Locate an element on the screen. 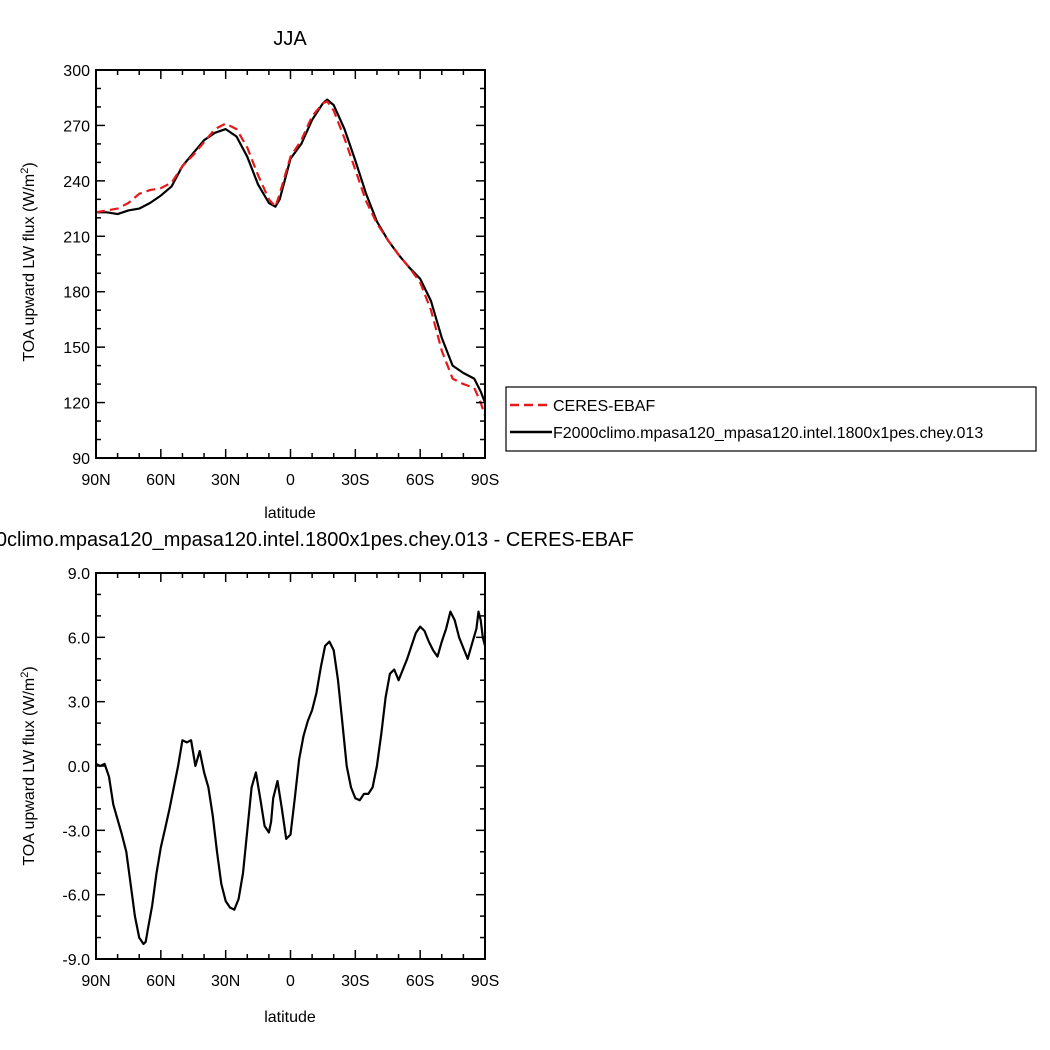  bottom-y-axis-label: TOA upward LW flux (W/m2) is located at coordinates (28, 765).